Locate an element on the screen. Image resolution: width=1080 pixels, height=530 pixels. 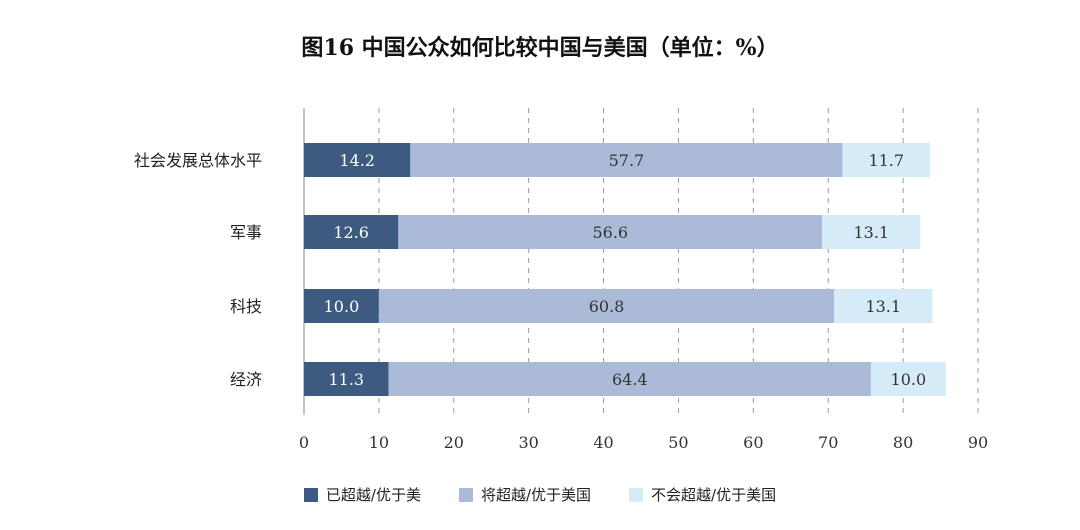
legend-label-already: 已超越/优于美 is located at coordinates (373, 495).